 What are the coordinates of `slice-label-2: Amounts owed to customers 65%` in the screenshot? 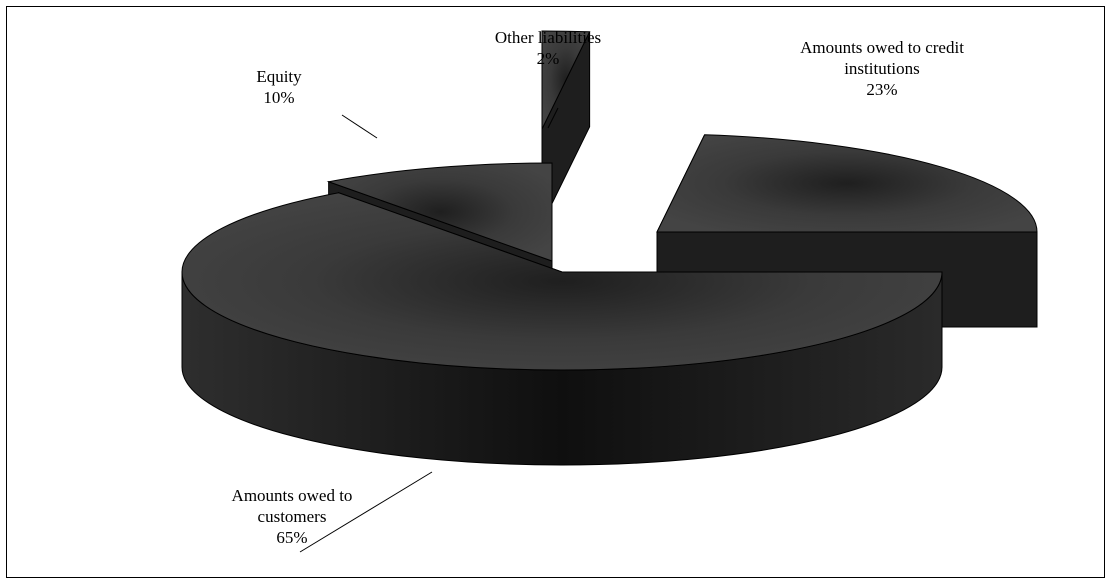 It's located at (292, 516).